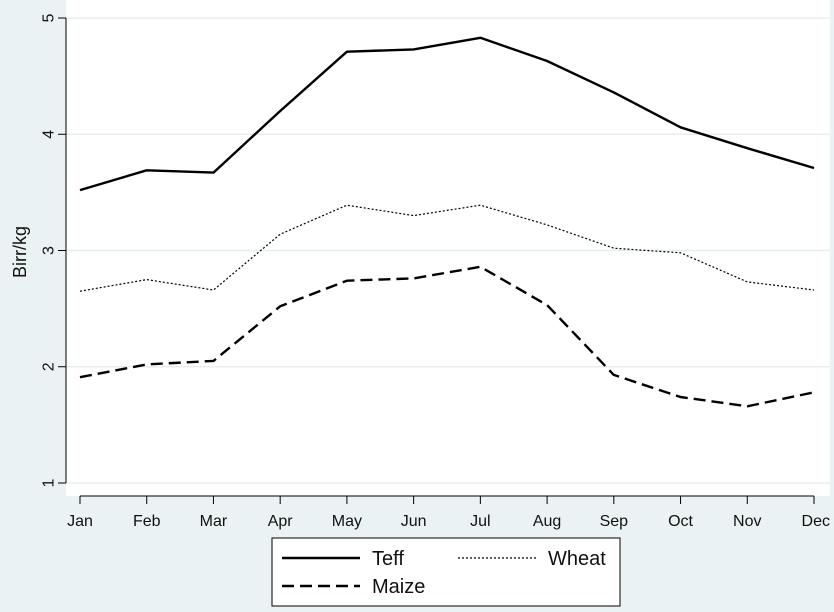 The width and height of the screenshot is (834, 612). What do you see at coordinates (214, 521) in the screenshot?
I see `x-tick-label: Mar` at bounding box center [214, 521].